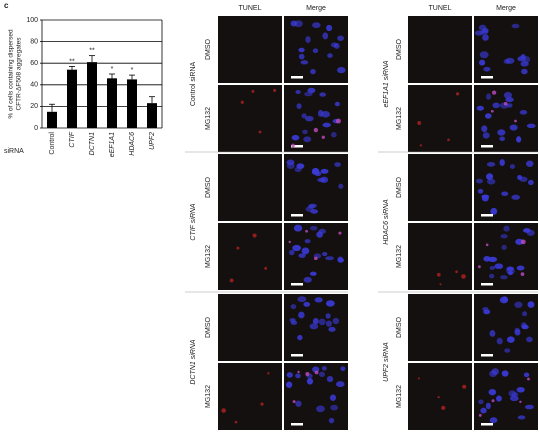  What do you see at coordinates (92, 50) in the screenshot?
I see `significance: **` at bounding box center [92, 50].